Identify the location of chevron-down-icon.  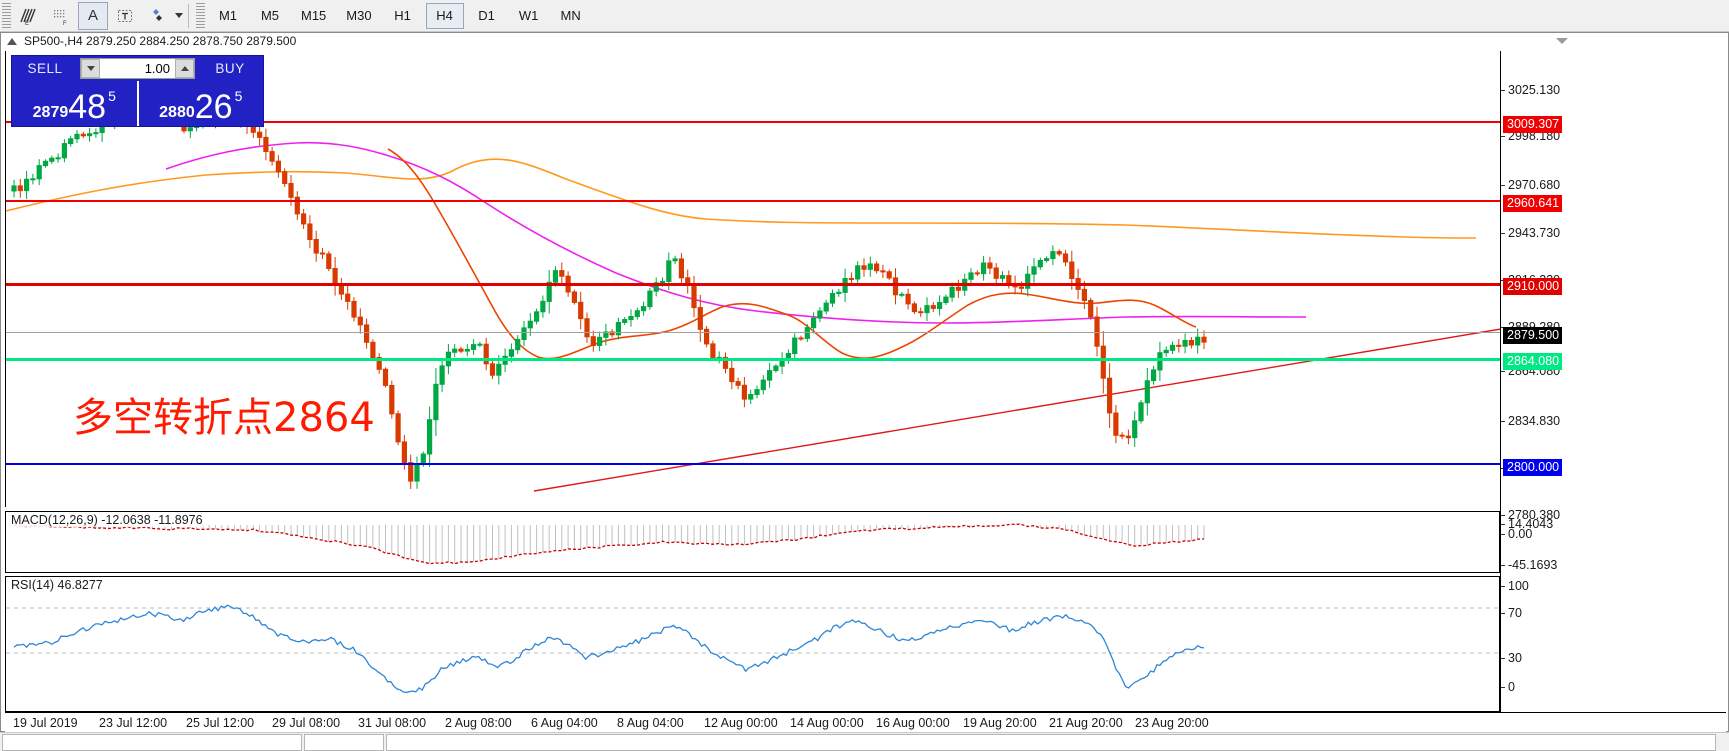
(179, 15).